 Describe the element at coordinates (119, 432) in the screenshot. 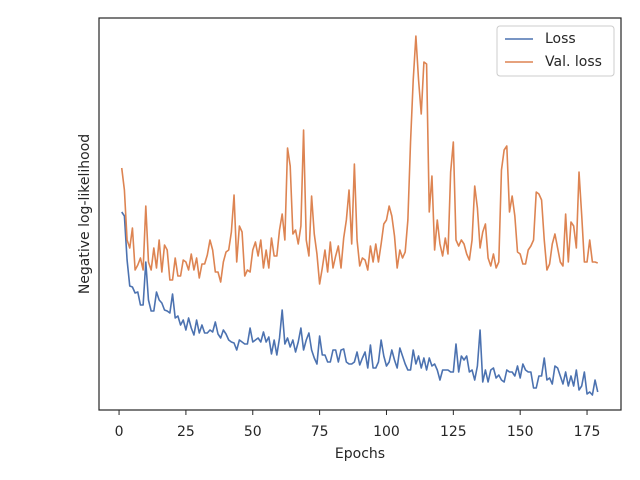

I see `x-tick-label: 0` at that location.